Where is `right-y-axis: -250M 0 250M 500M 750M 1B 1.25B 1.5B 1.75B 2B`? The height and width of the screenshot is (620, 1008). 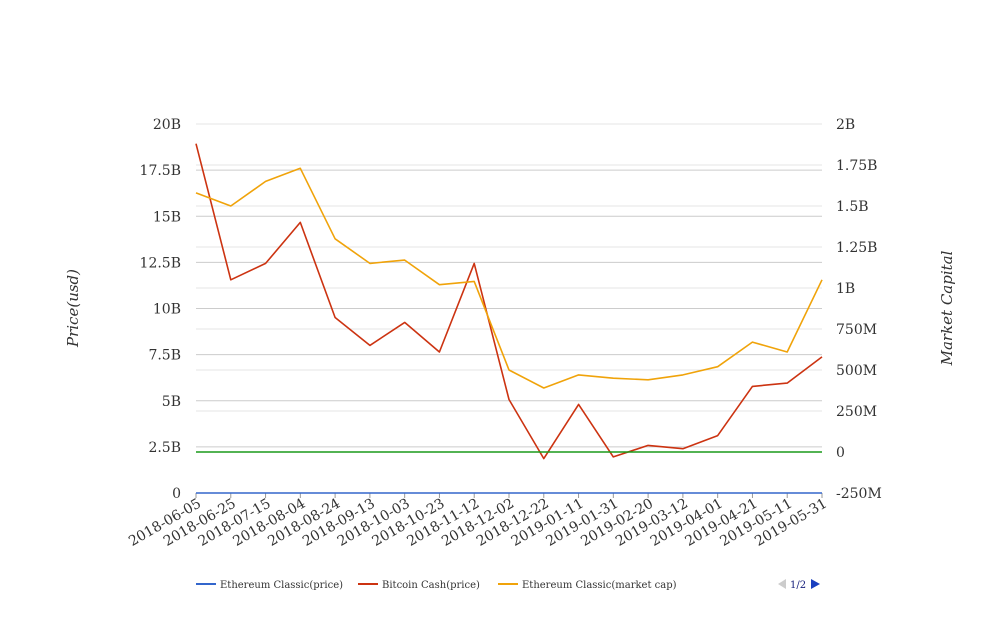
right-y-axis: -250M 0 250M 500M 750M 1B 1.25B 1.5B 1.75B 2B is located at coordinates (859, 309).